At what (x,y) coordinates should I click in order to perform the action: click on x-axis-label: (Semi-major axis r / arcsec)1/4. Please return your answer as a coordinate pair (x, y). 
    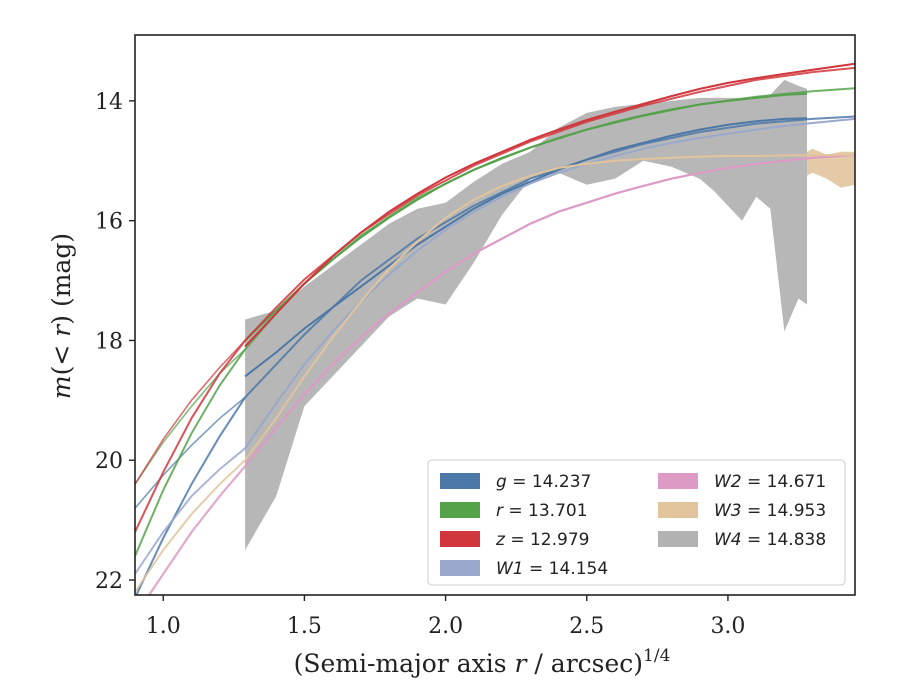
    Looking at the image, I should click on (482, 662).